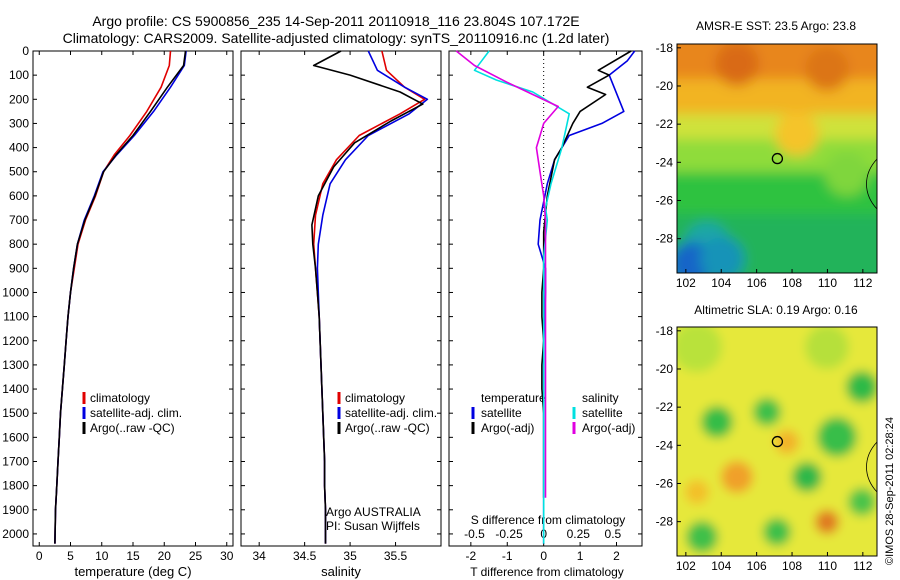 This screenshot has width=900, height=580. Describe the element at coordinates (25, 51) in the screenshot. I see `y-tick-label: 0` at that location.